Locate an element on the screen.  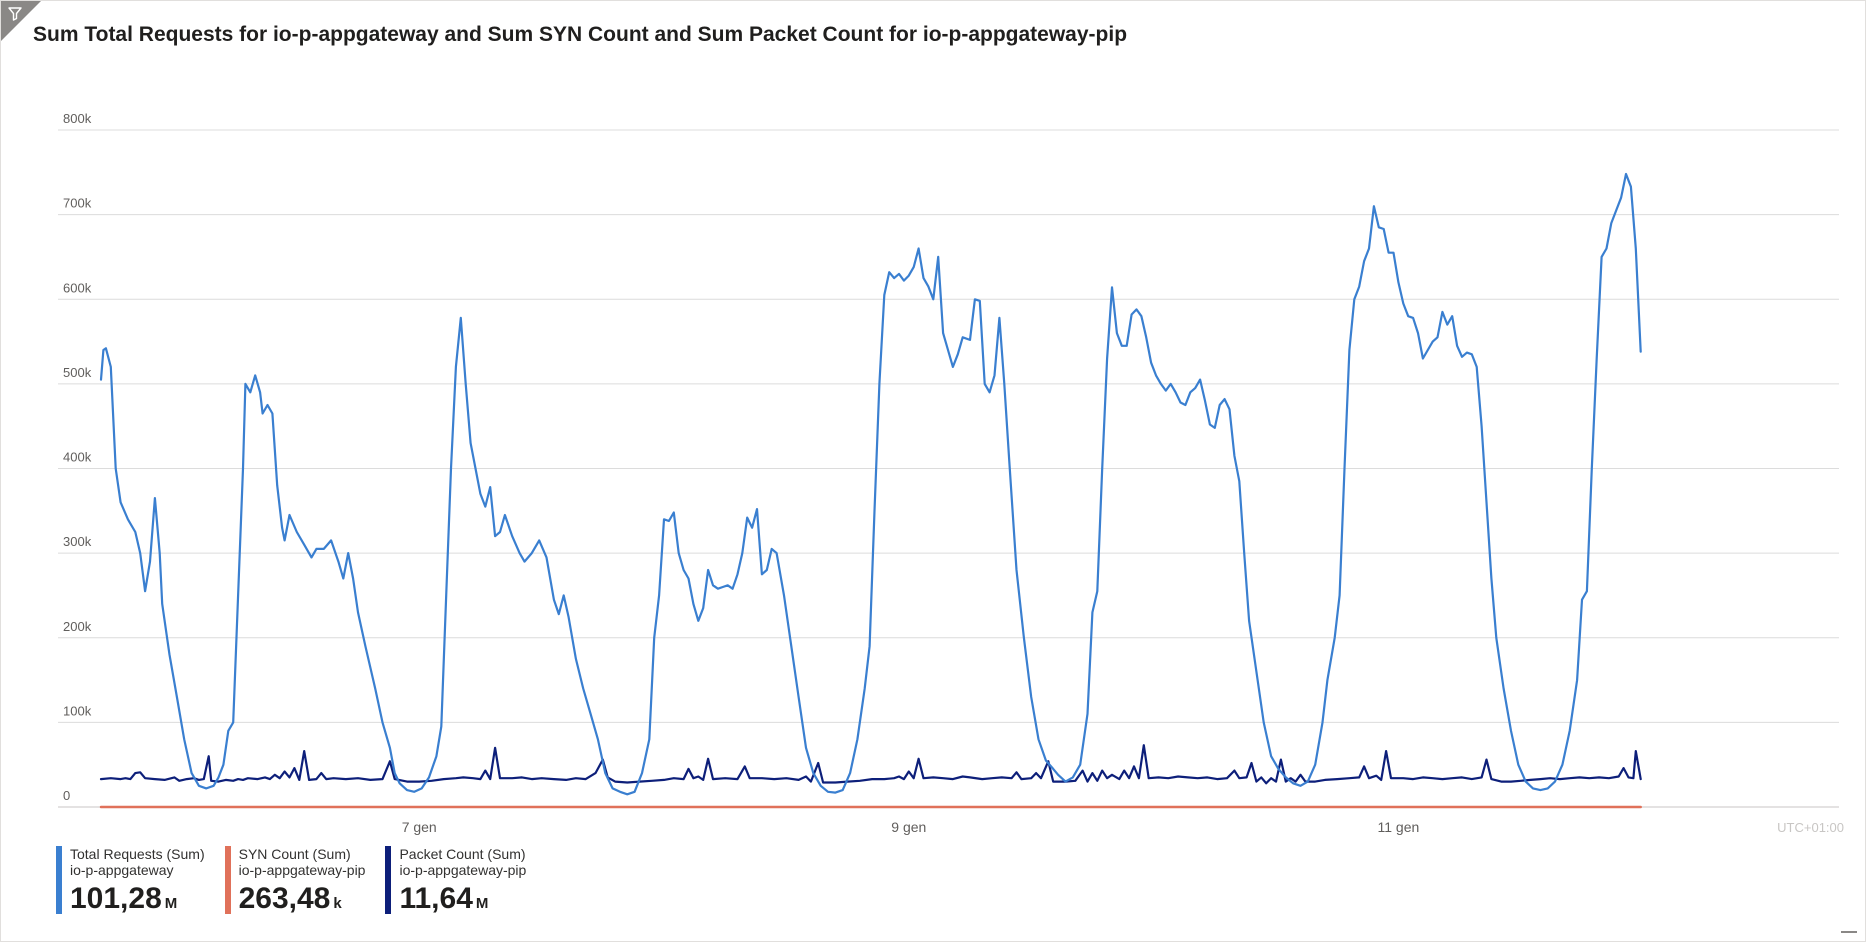
legend-series-name: SYN Count (Sum) is located at coordinates (294, 854).